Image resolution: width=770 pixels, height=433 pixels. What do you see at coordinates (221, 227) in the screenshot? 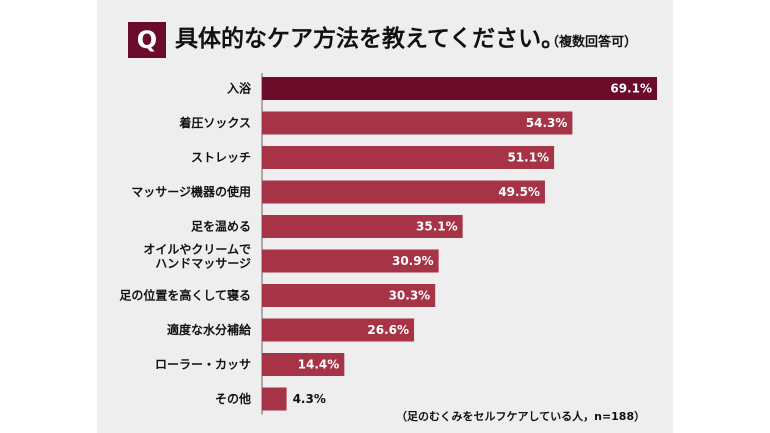
I see `category-label: 足を温める` at bounding box center [221, 227].